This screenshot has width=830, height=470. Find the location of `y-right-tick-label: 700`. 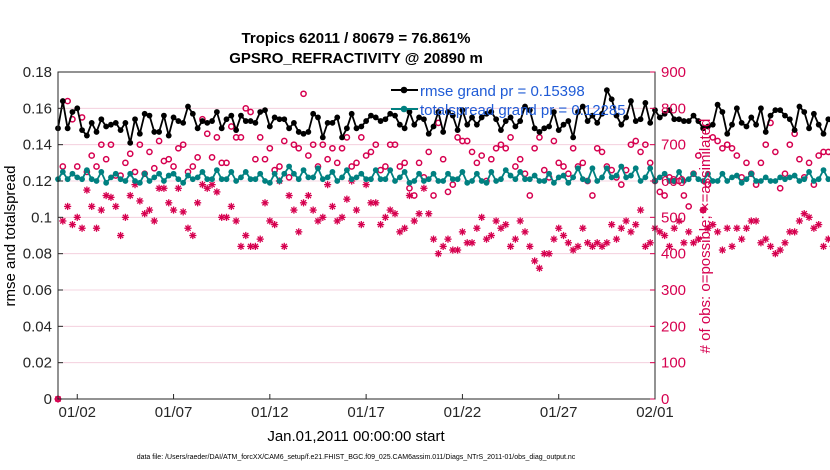

y-right-tick-label: 700 is located at coordinates (673, 145).